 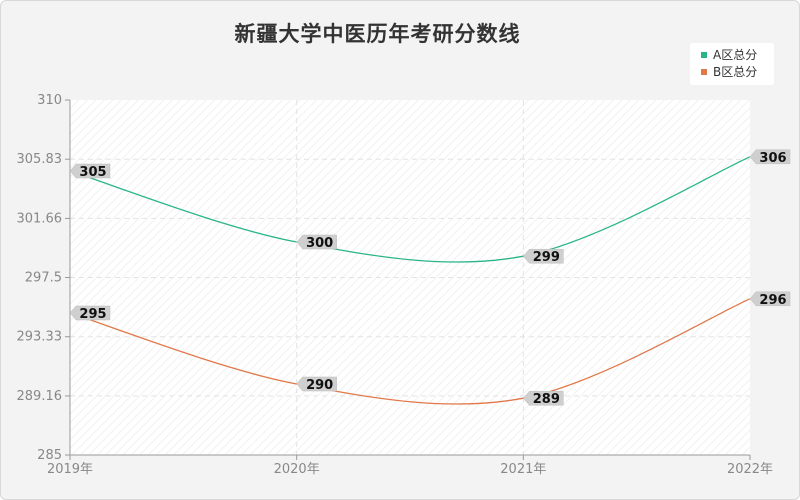 I want to click on x-tick-label: 2022年, so click(x=750, y=469).